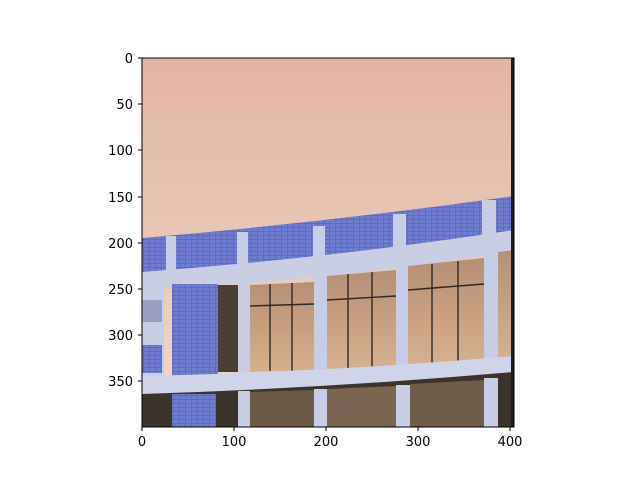  I want to click on y-tick-label: 150, so click(120, 198).